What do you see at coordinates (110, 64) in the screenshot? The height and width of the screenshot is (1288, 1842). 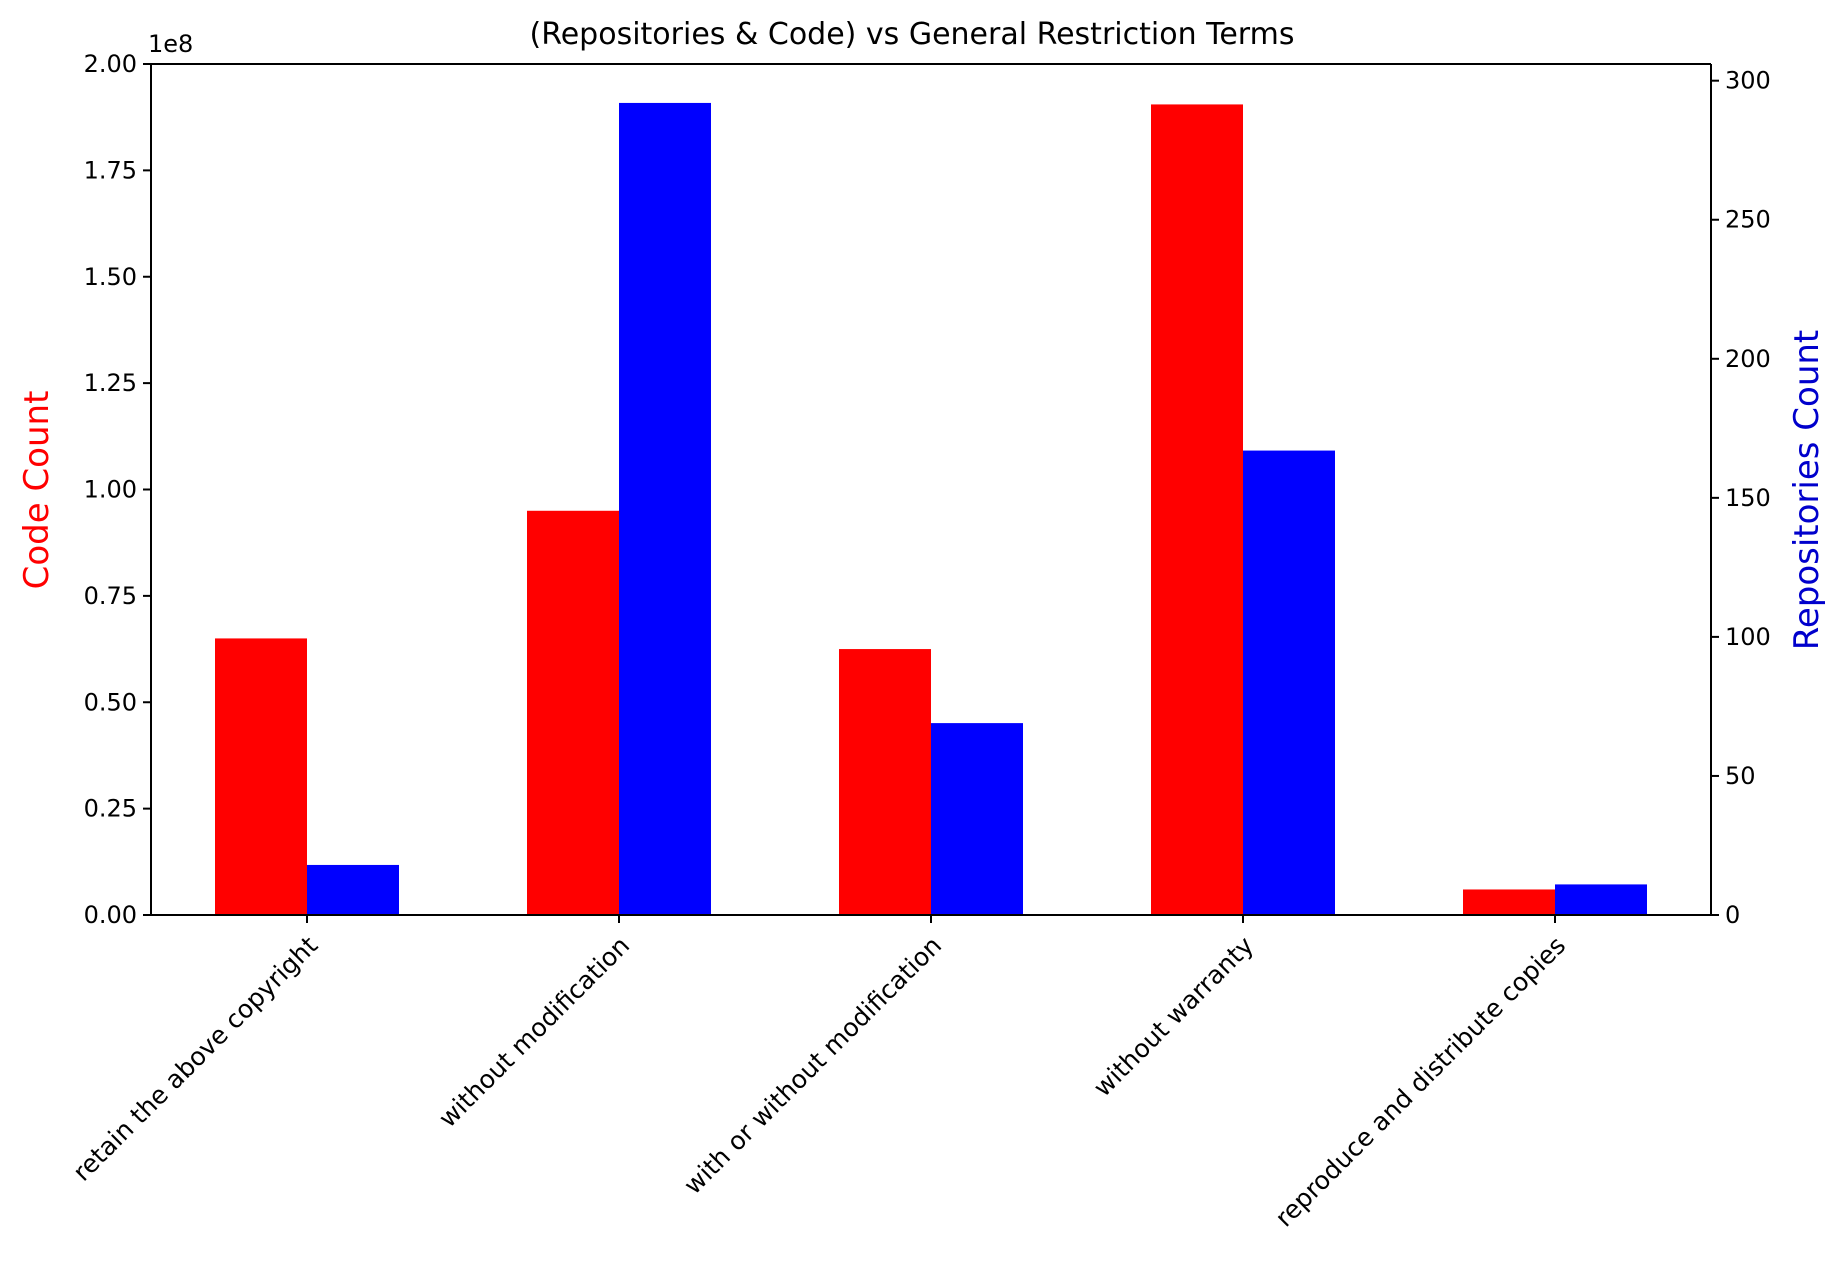 I see `left-tick-label: 2.00` at bounding box center [110, 64].